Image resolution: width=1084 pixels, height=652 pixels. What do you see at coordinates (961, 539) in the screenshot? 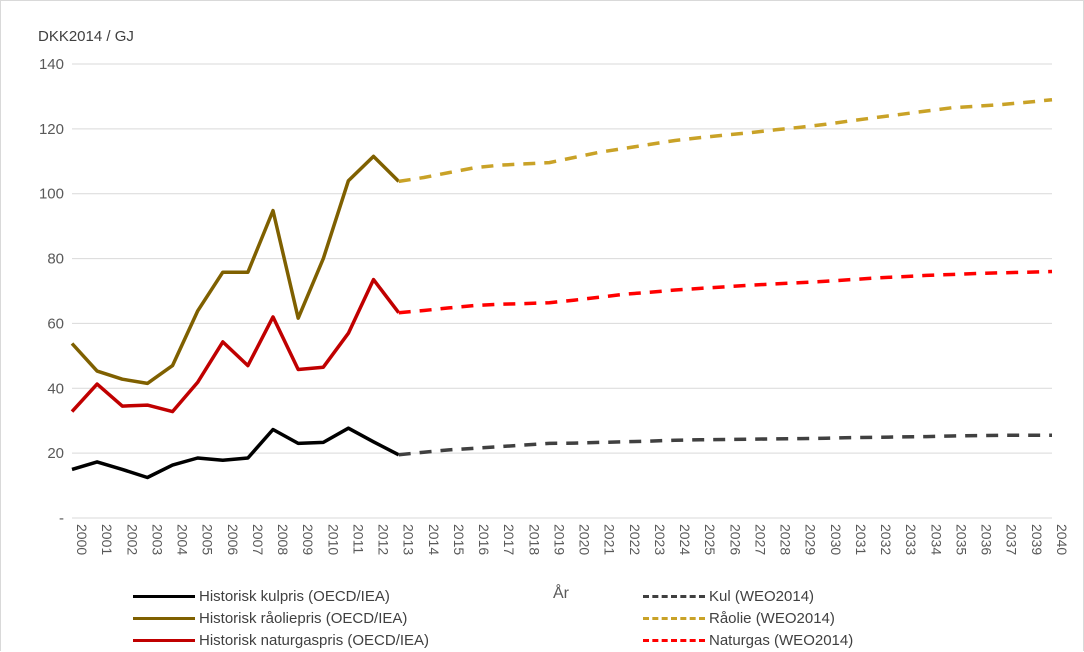
I see `x-tick-label: 2035` at bounding box center [961, 539].